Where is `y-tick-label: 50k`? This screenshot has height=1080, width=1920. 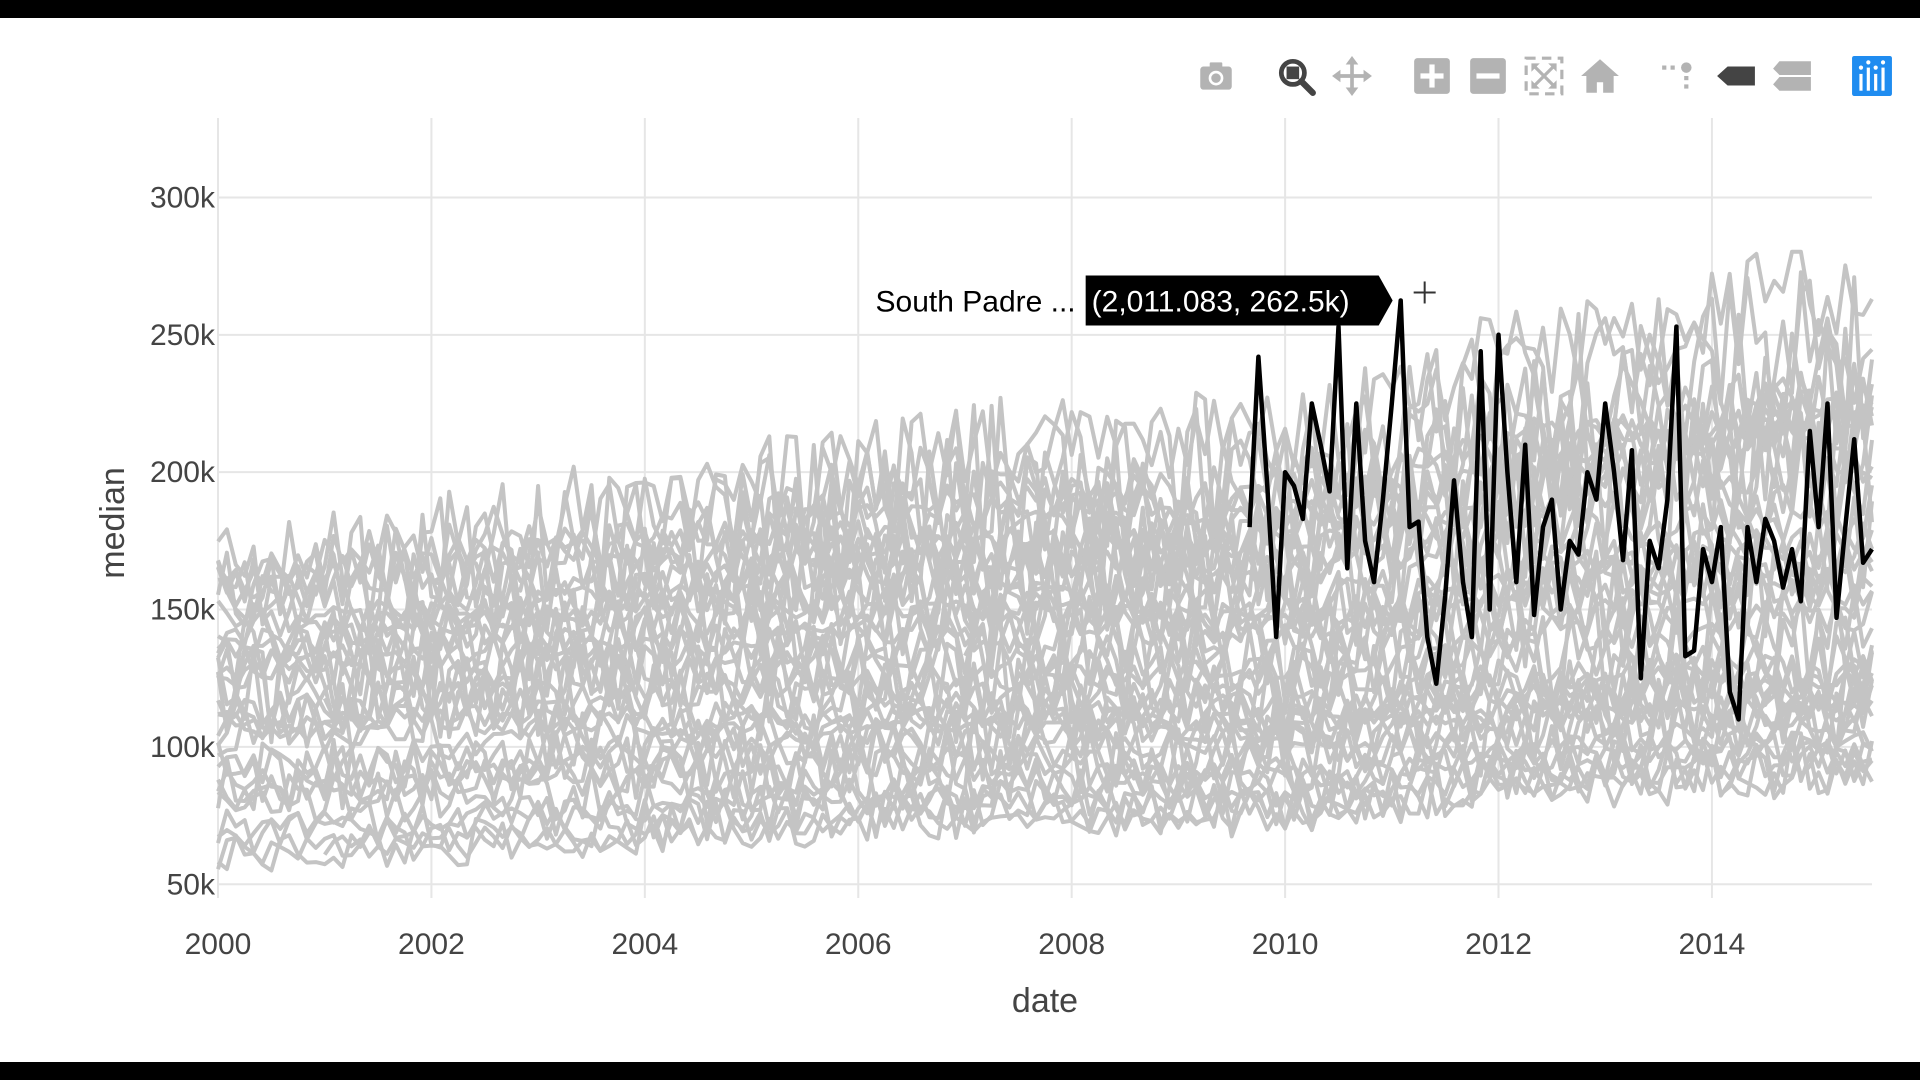 y-tick-label: 50k is located at coordinates (191, 884).